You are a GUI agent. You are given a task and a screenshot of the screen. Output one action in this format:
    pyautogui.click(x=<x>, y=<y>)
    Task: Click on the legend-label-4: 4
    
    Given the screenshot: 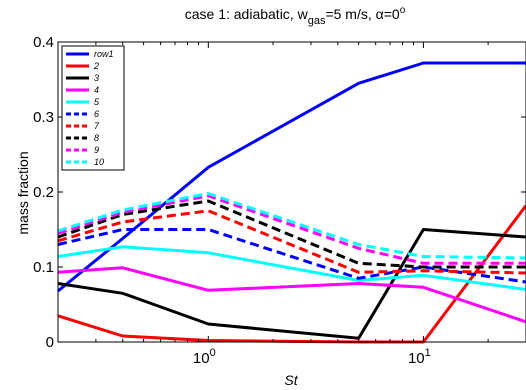 What is the action you would take?
    pyautogui.click(x=96, y=90)
    